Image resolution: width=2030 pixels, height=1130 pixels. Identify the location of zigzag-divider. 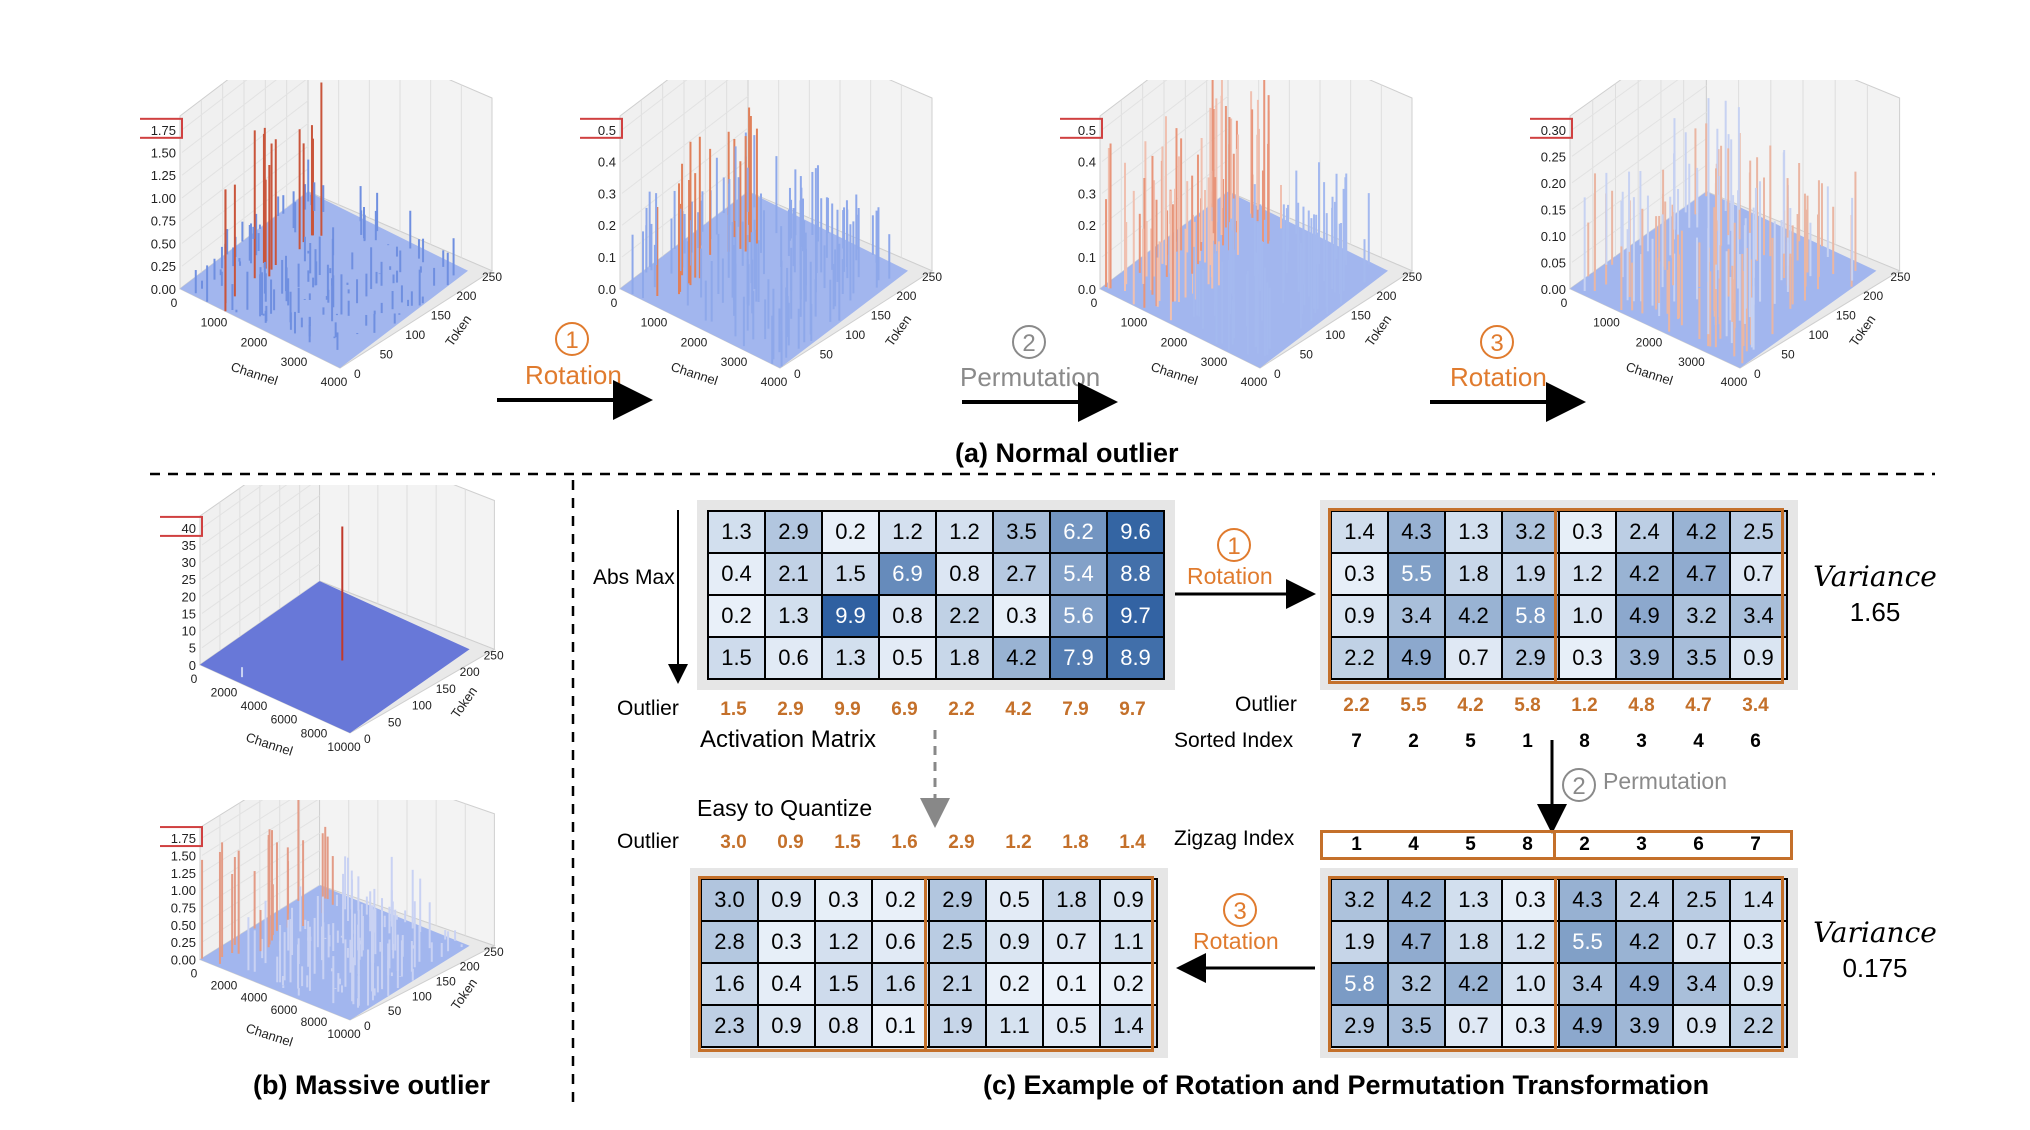
(1554, 845).